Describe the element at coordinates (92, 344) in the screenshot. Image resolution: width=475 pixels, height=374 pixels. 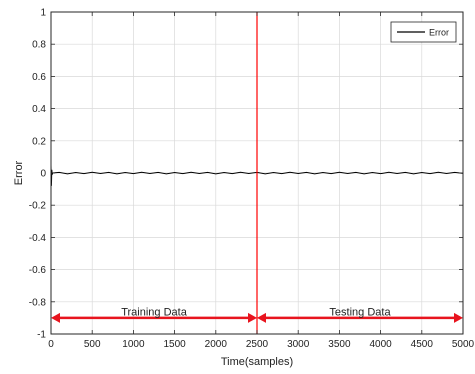
I see `x-tick-label: 500` at that location.